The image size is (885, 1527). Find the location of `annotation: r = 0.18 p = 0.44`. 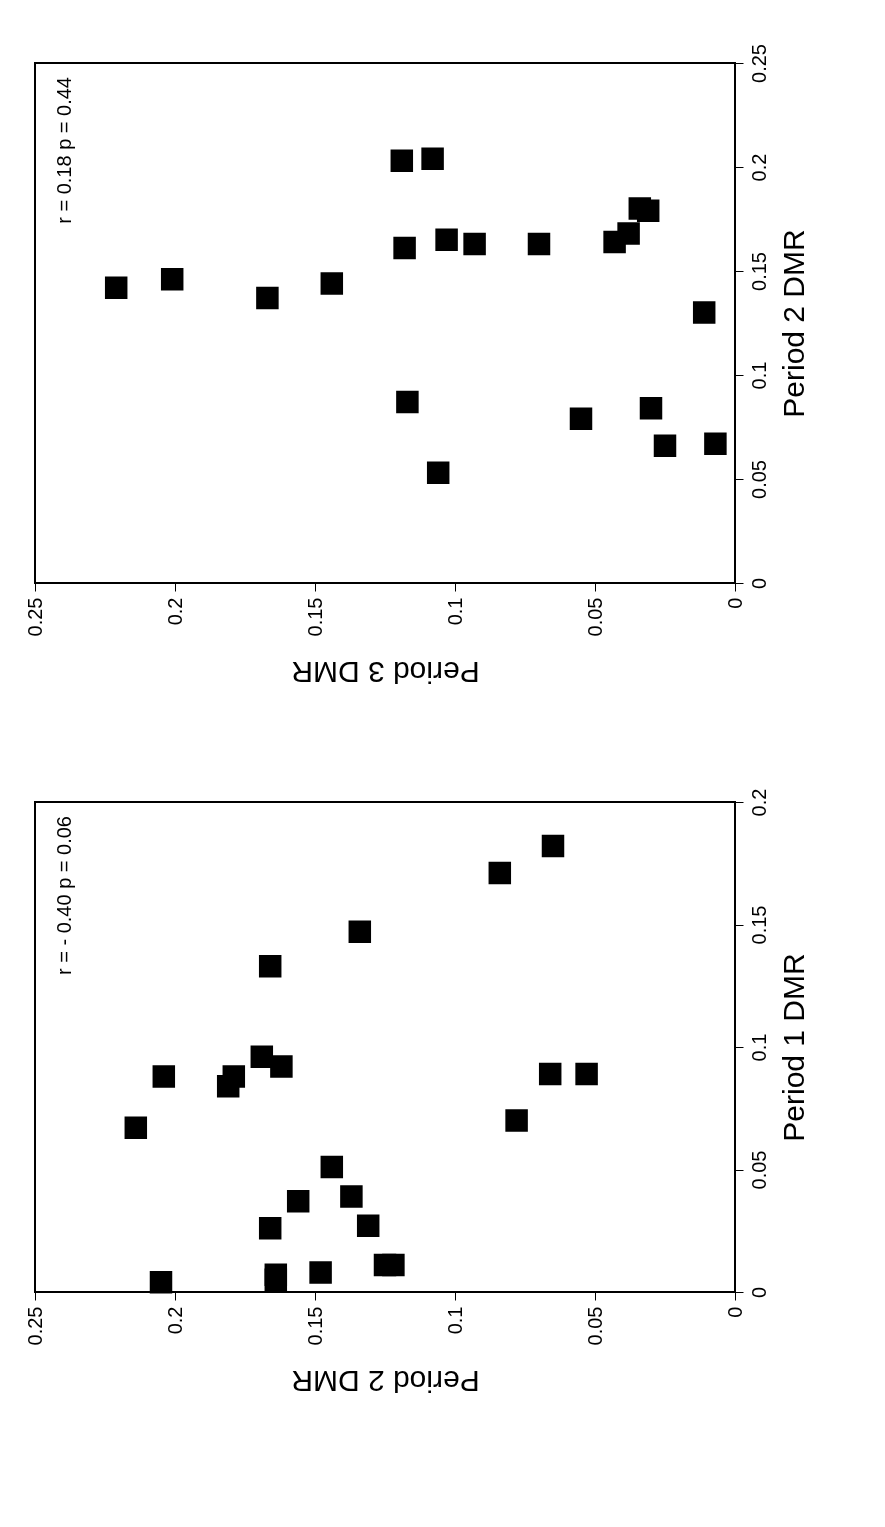

annotation: r = 0.18 p = 0.44 is located at coordinates (64, 150).